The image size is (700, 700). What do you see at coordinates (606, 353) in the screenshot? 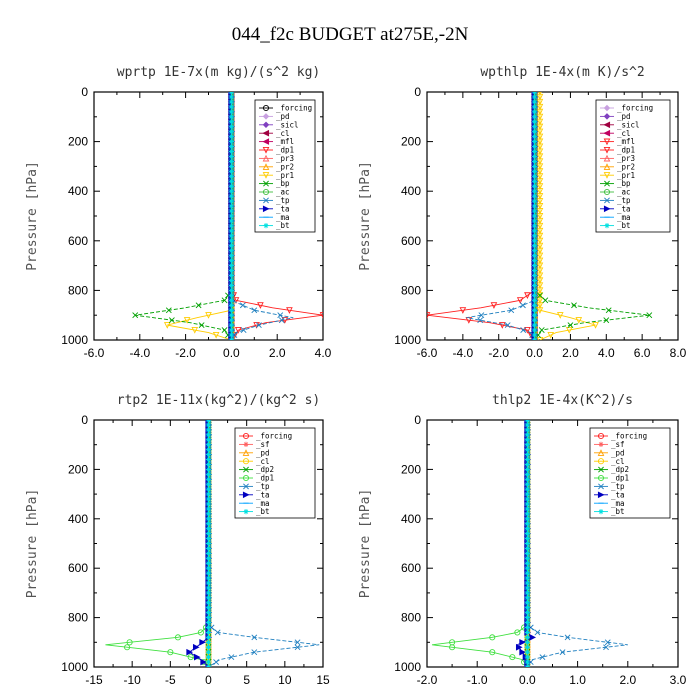
I see `x-tick-label: 4.0` at bounding box center [606, 353].